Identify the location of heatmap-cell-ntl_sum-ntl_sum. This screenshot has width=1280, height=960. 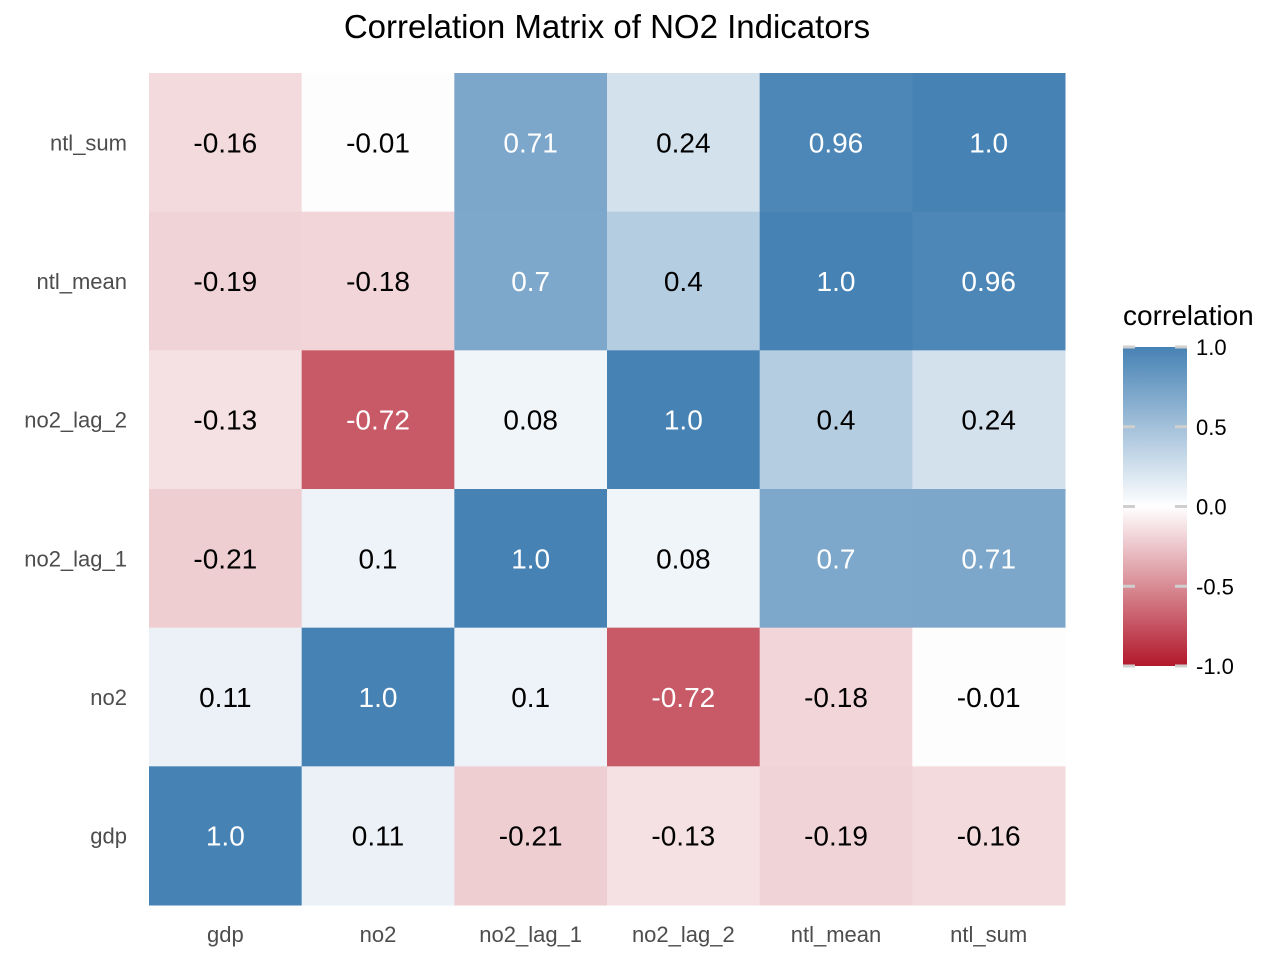
(989, 143).